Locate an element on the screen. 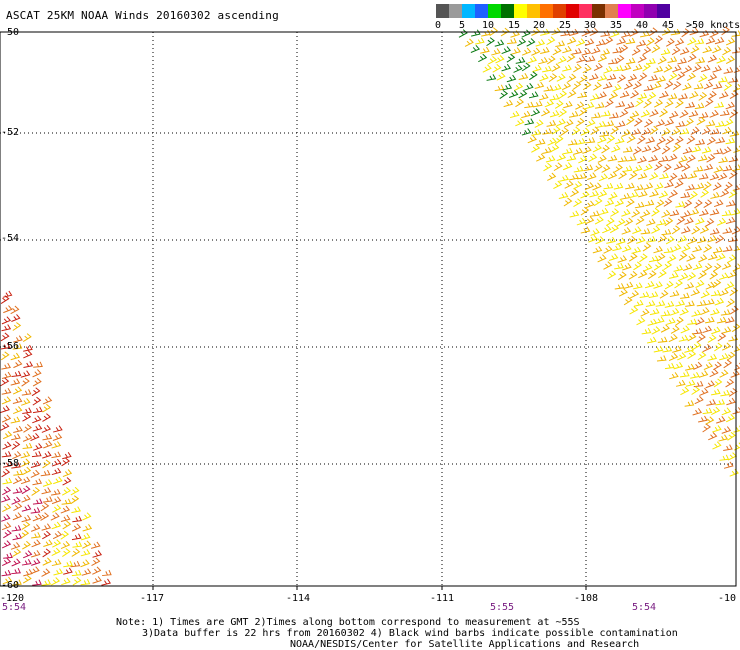 The width and height of the screenshot is (740, 650). lat-label: -52 is located at coordinates (10, 132).